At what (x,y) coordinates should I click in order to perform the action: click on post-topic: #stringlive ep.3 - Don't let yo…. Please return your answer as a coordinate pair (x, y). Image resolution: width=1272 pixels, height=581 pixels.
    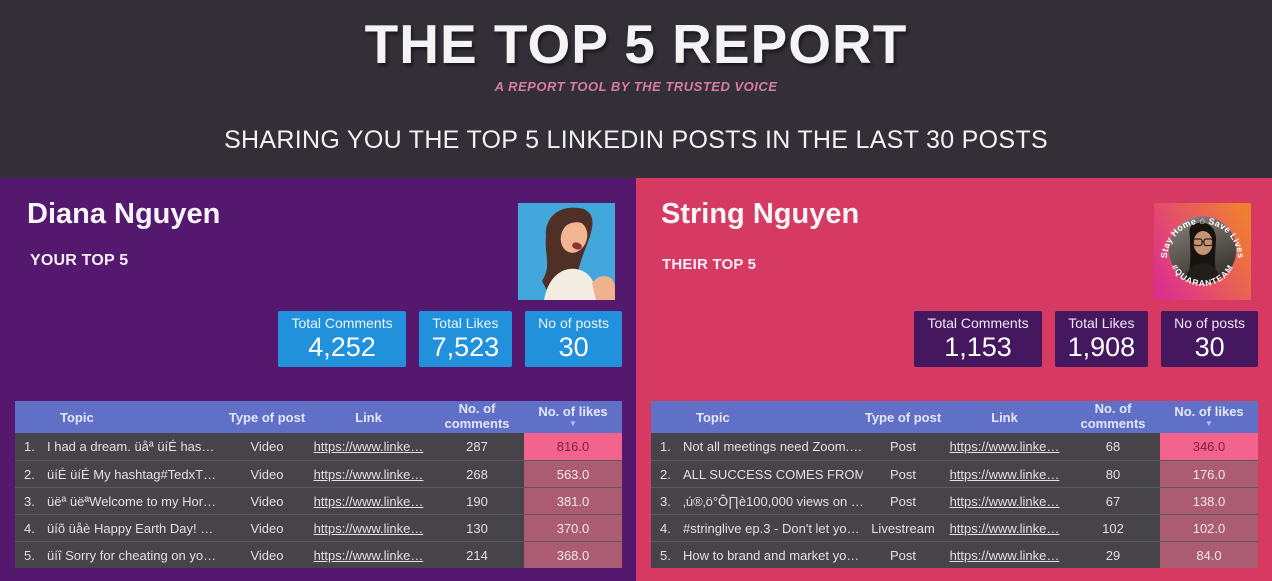
    Looking at the image, I should click on (771, 528).